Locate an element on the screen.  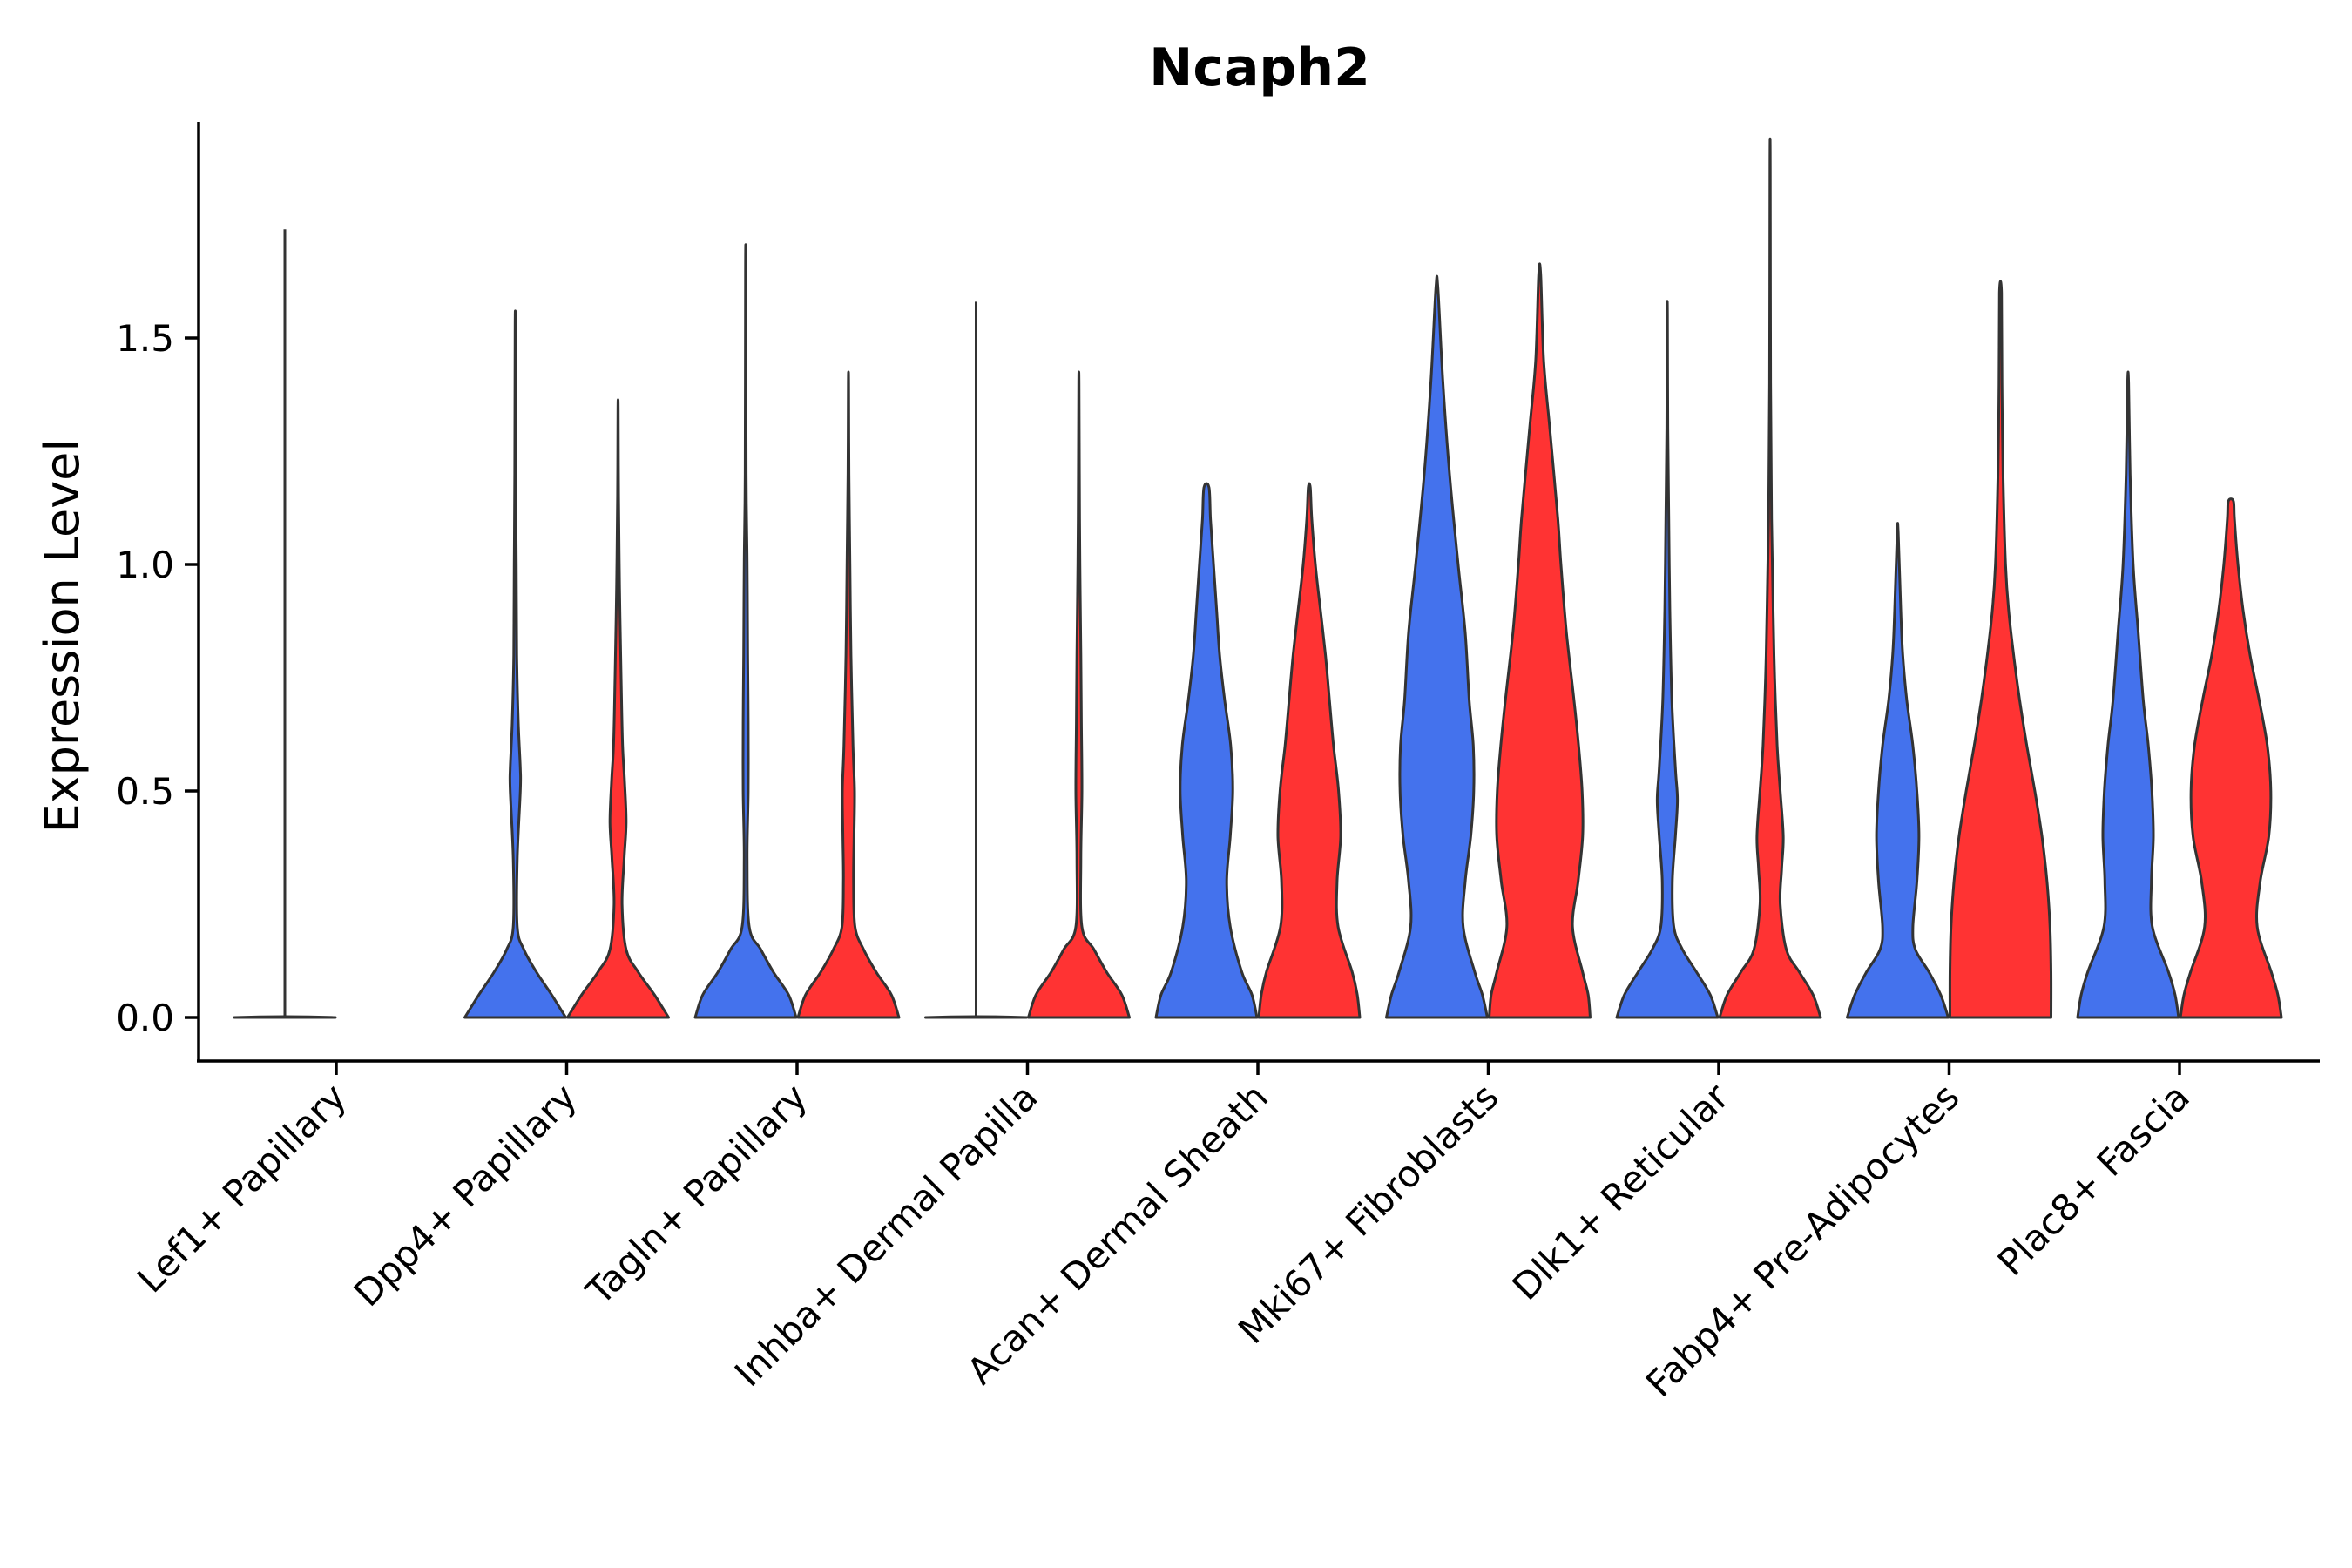
x-tick-label-lef1-papillary: Lef1+ Papillary is located at coordinates (242, 1188).